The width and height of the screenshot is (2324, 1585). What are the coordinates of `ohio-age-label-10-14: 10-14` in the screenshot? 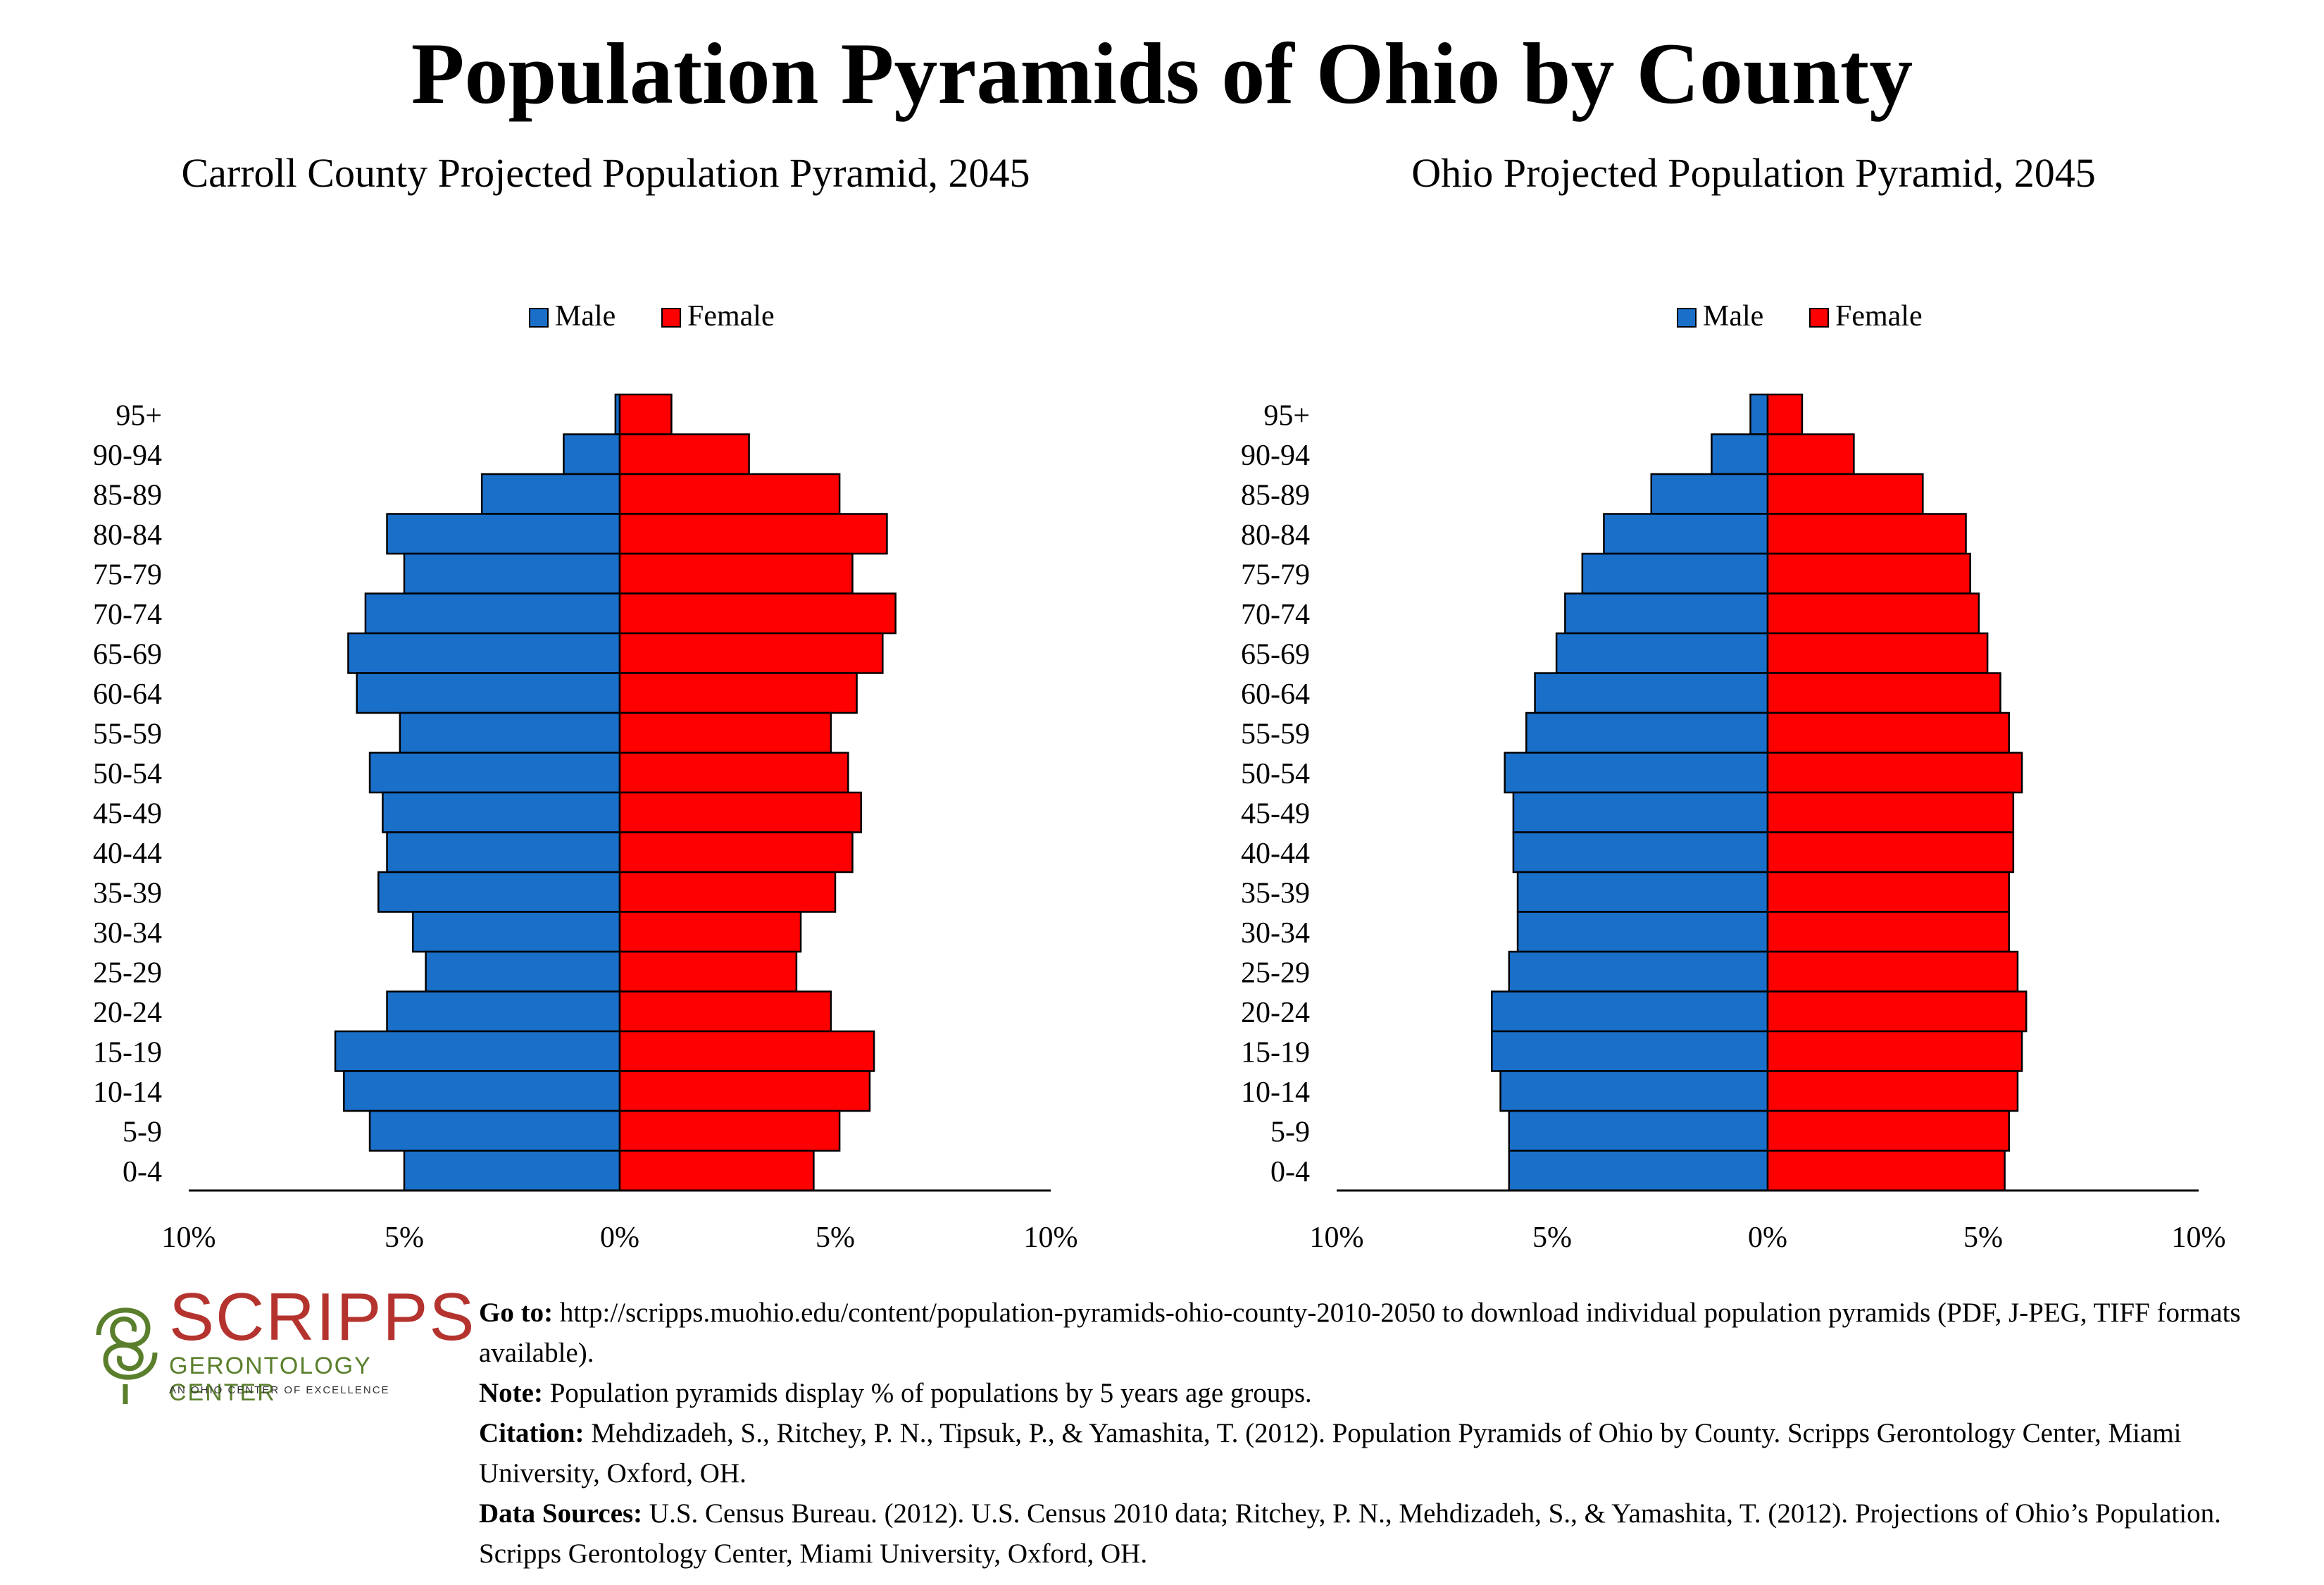 It's located at (1275, 1092).